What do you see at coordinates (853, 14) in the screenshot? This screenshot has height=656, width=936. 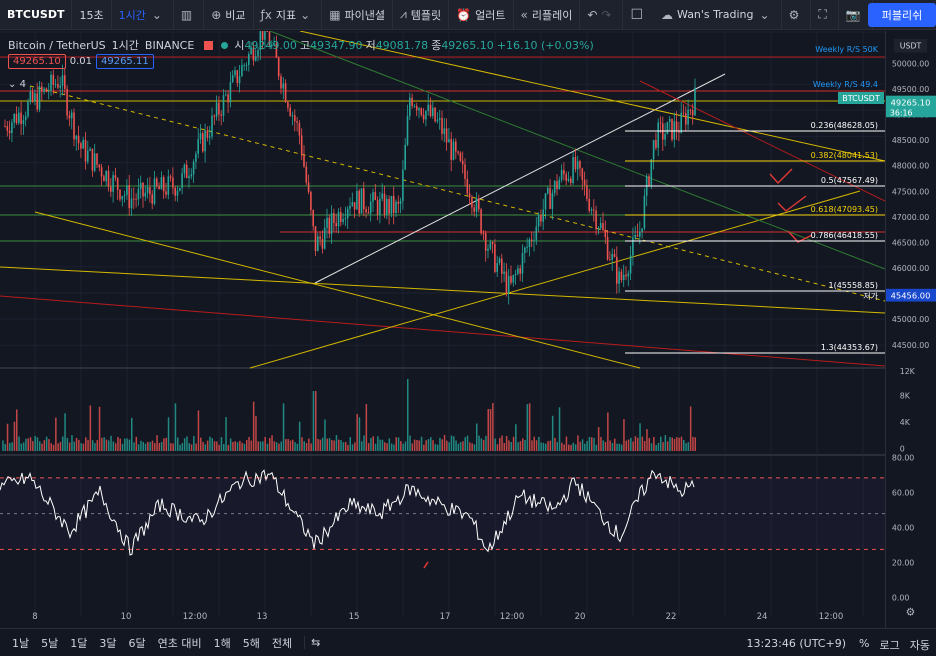 I see `camera-icon: 📷` at bounding box center [853, 14].